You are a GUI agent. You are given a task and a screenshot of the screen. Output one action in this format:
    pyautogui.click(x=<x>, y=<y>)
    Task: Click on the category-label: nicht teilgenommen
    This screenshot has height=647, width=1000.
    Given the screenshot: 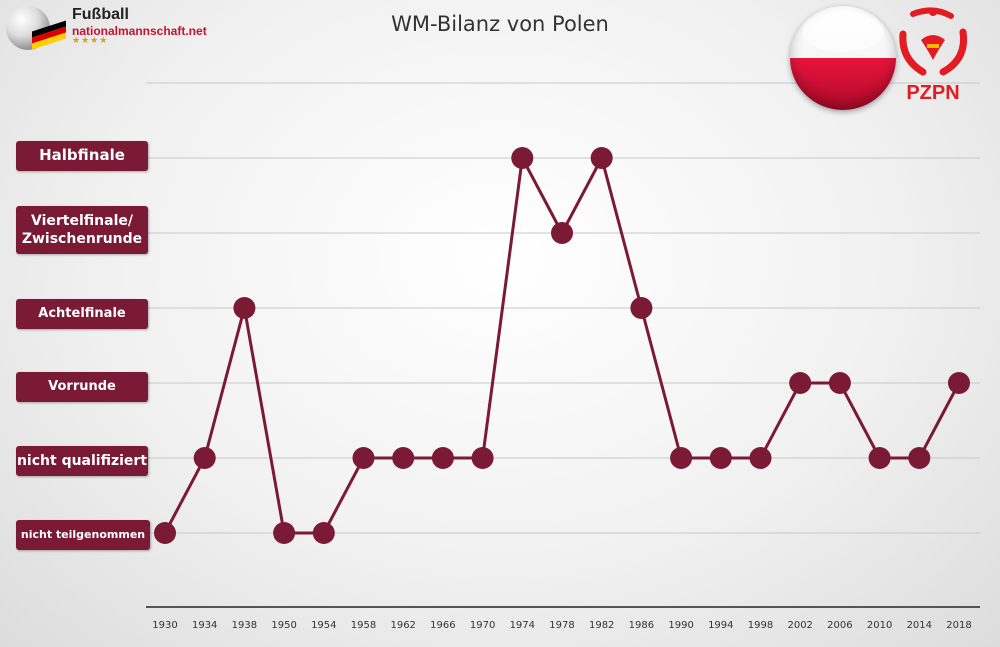 What is the action you would take?
    pyautogui.click(x=83, y=535)
    